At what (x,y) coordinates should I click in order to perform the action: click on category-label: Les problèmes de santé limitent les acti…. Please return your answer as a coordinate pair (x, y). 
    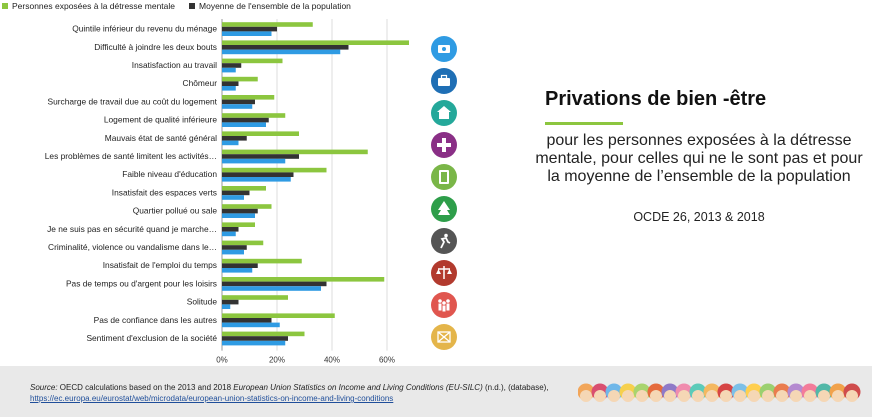
    Looking at the image, I should click on (131, 156).